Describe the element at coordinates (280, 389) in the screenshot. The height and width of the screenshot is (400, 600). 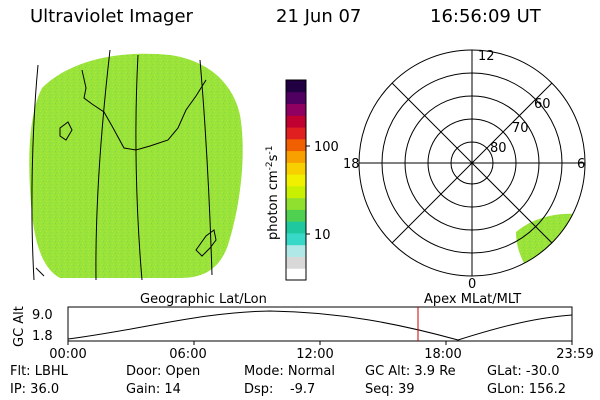
I see `dsp-info: Dsp: -9.7` at that location.